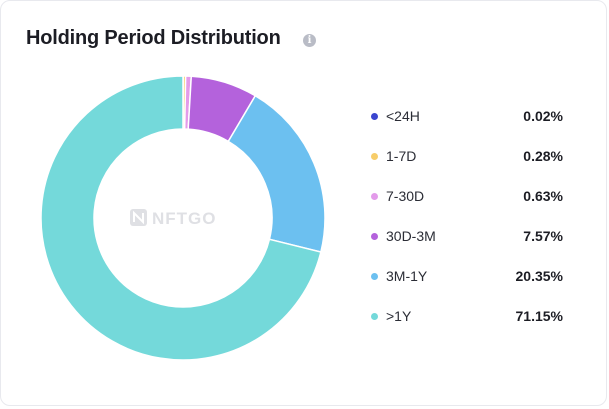 The width and height of the screenshot is (609, 409). What do you see at coordinates (406, 276) in the screenshot?
I see `legend-label: 3M-1Y` at bounding box center [406, 276].